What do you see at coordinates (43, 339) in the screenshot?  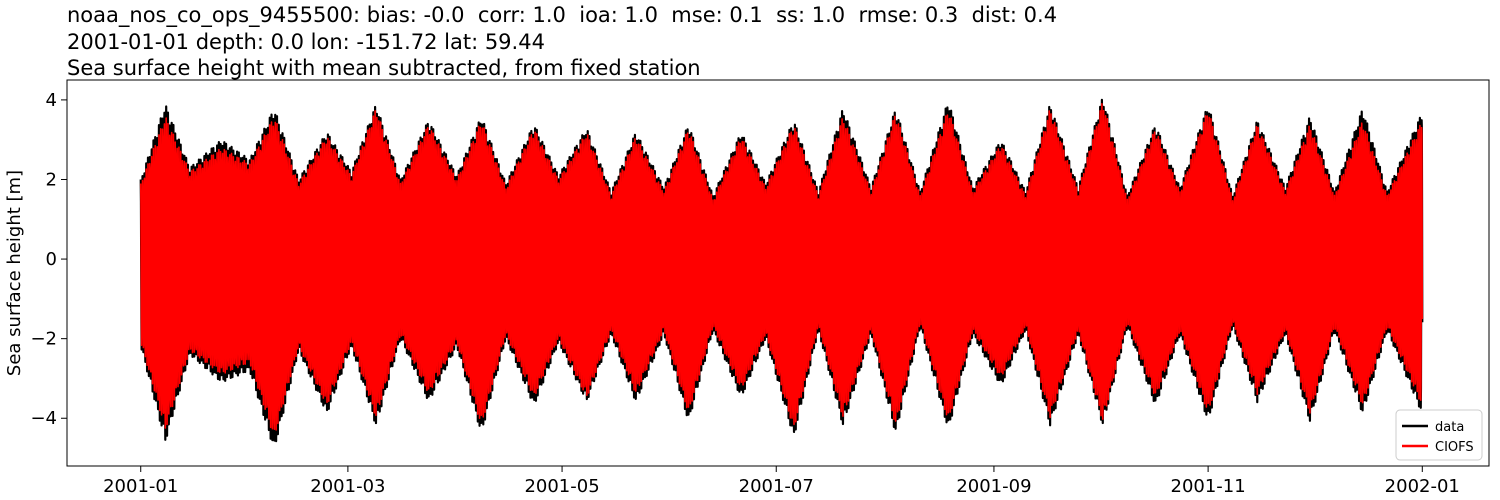 I see `y-tick-label: −2` at bounding box center [43, 339].